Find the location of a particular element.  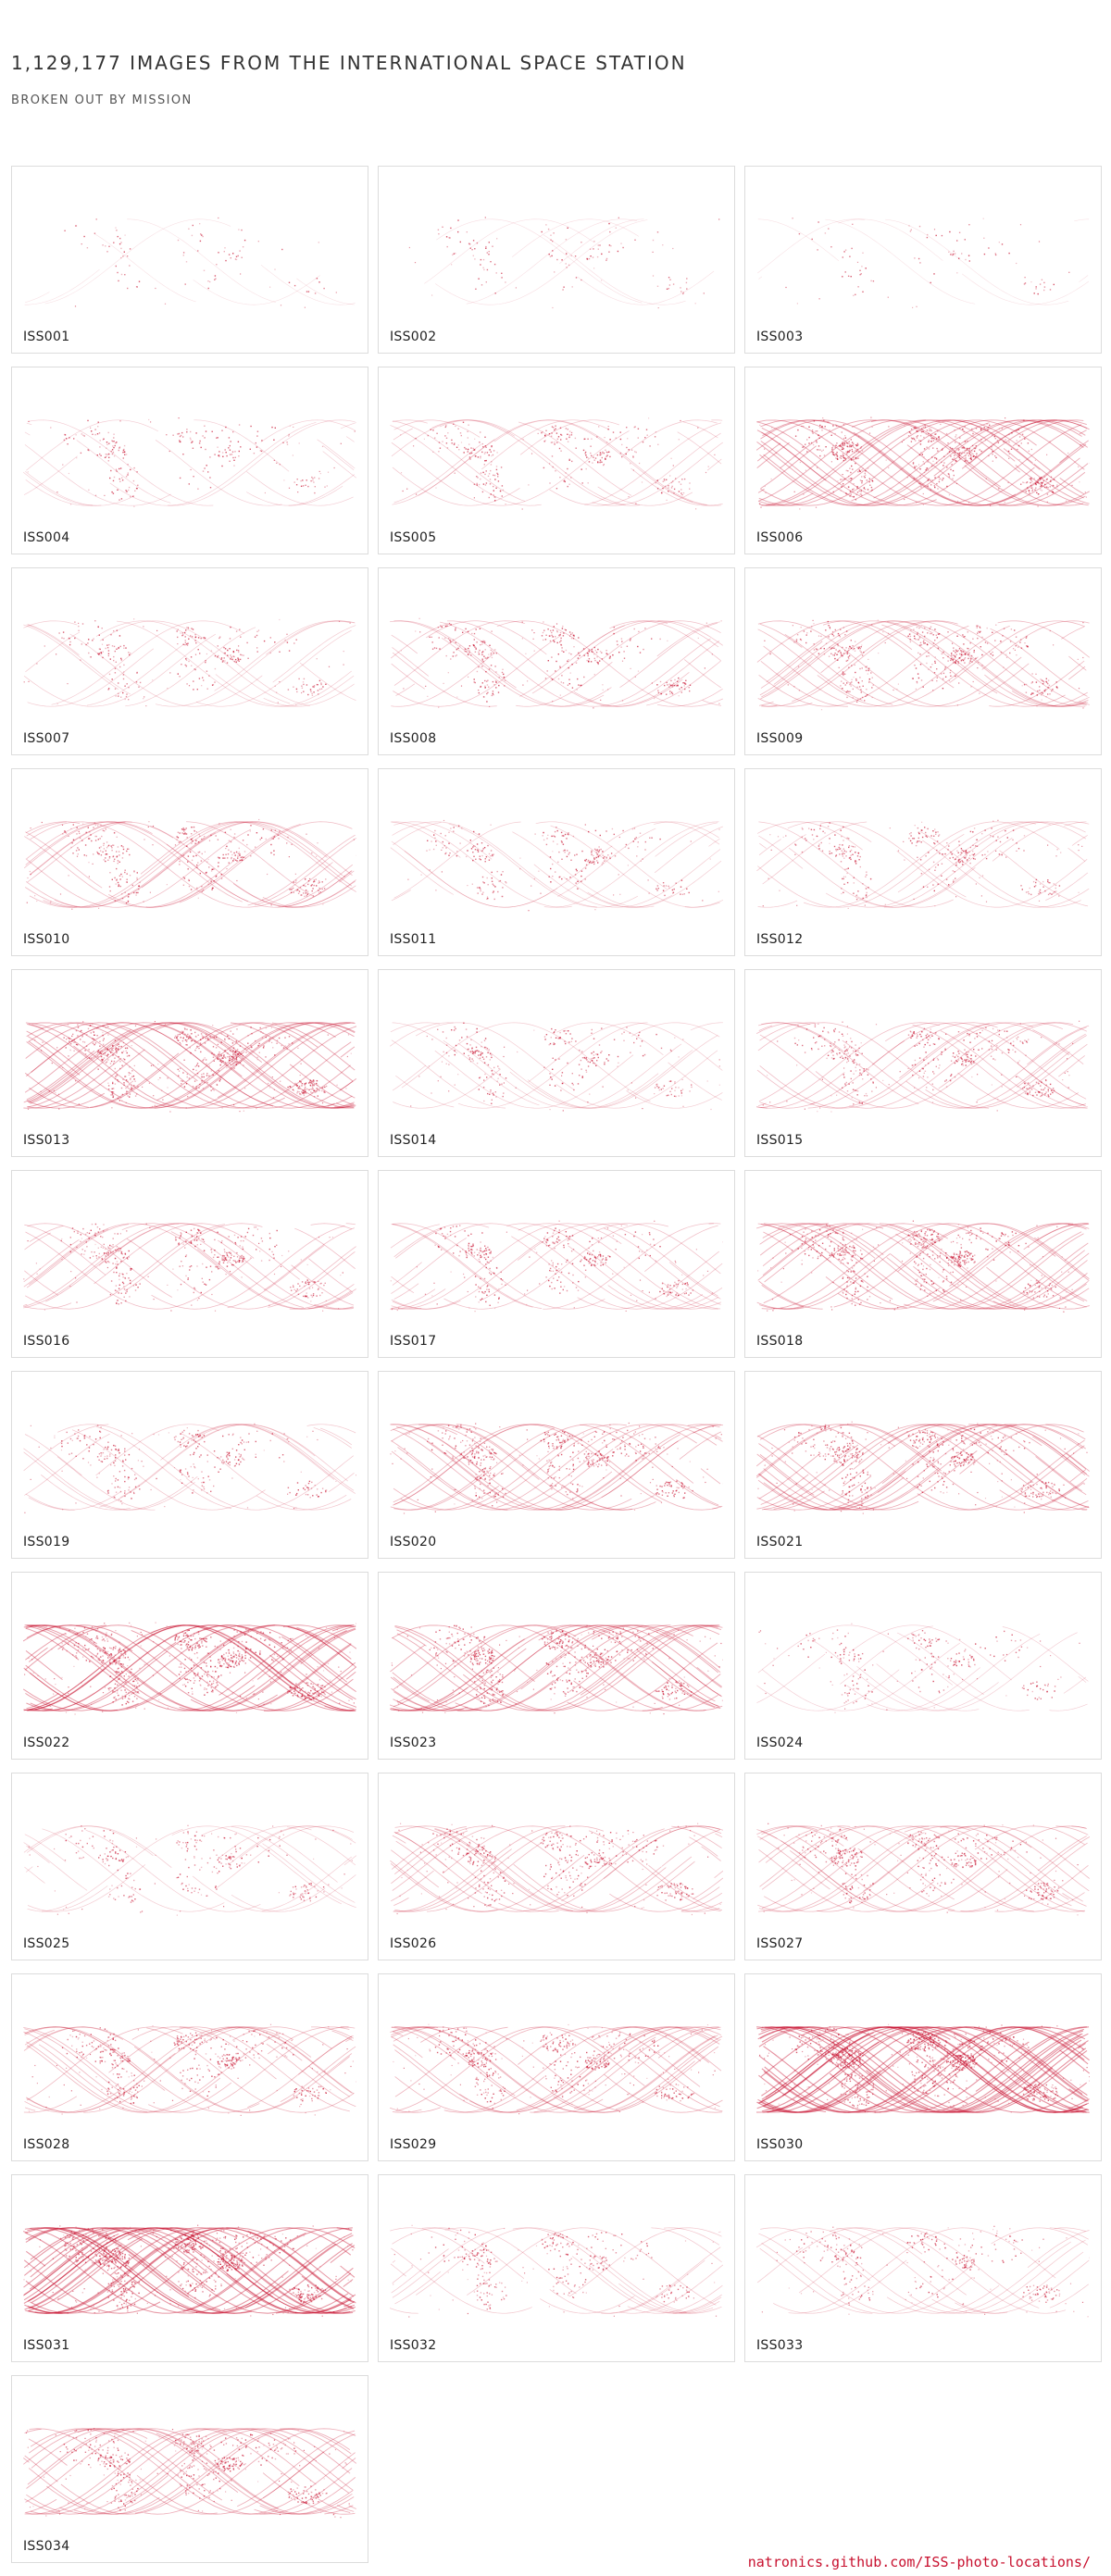

mission-panel-iss007: ISS007 is located at coordinates (189, 661).